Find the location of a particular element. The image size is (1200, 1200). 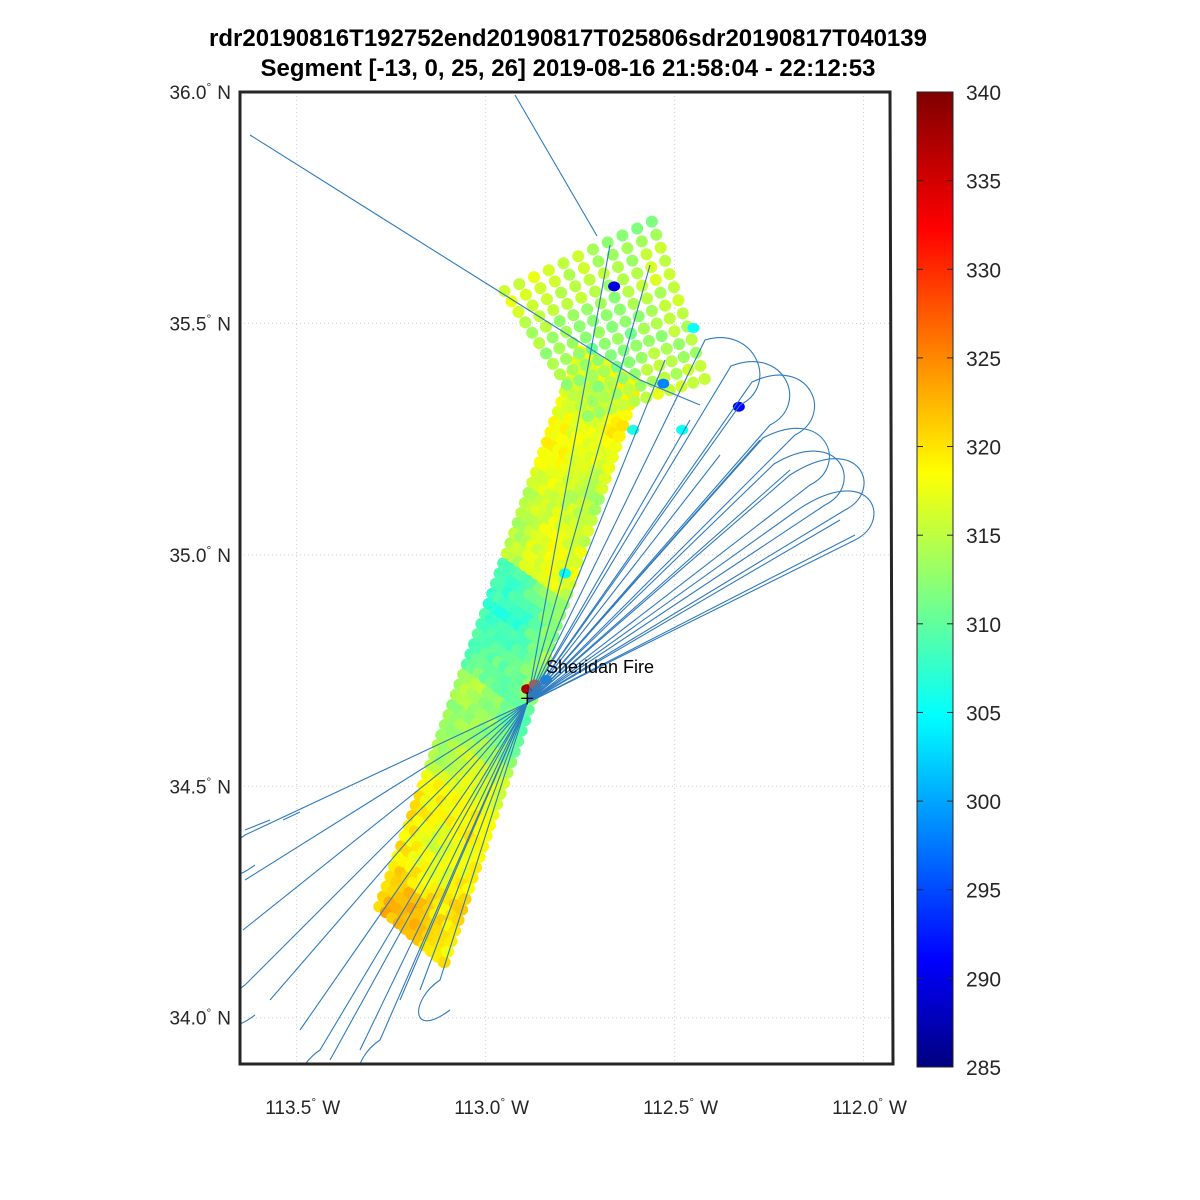

colorbar-tick-label: 300 is located at coordinates (983, 802).